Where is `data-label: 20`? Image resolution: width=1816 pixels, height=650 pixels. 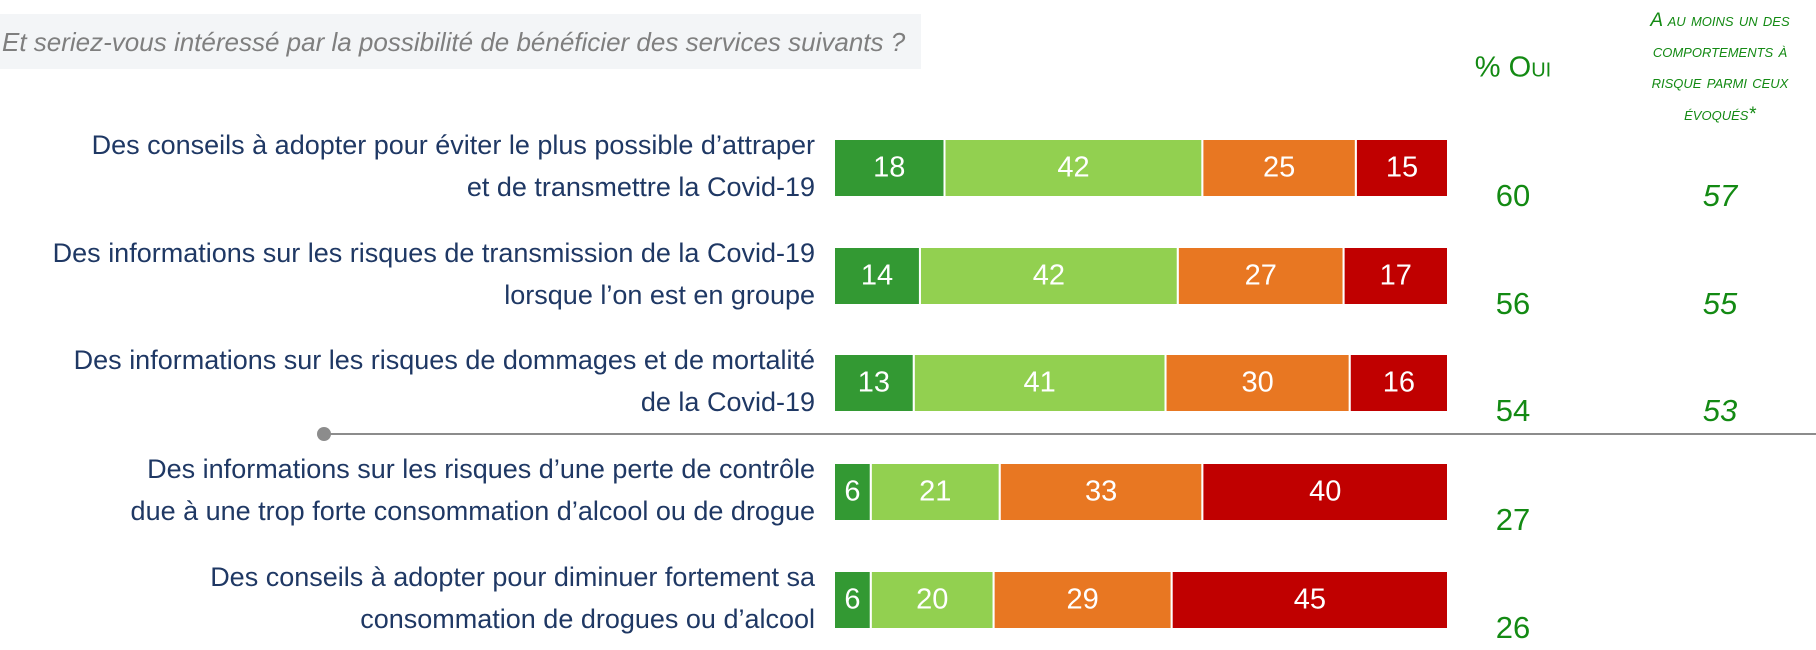 data-label: 20 is located at coordinates (932, 600).